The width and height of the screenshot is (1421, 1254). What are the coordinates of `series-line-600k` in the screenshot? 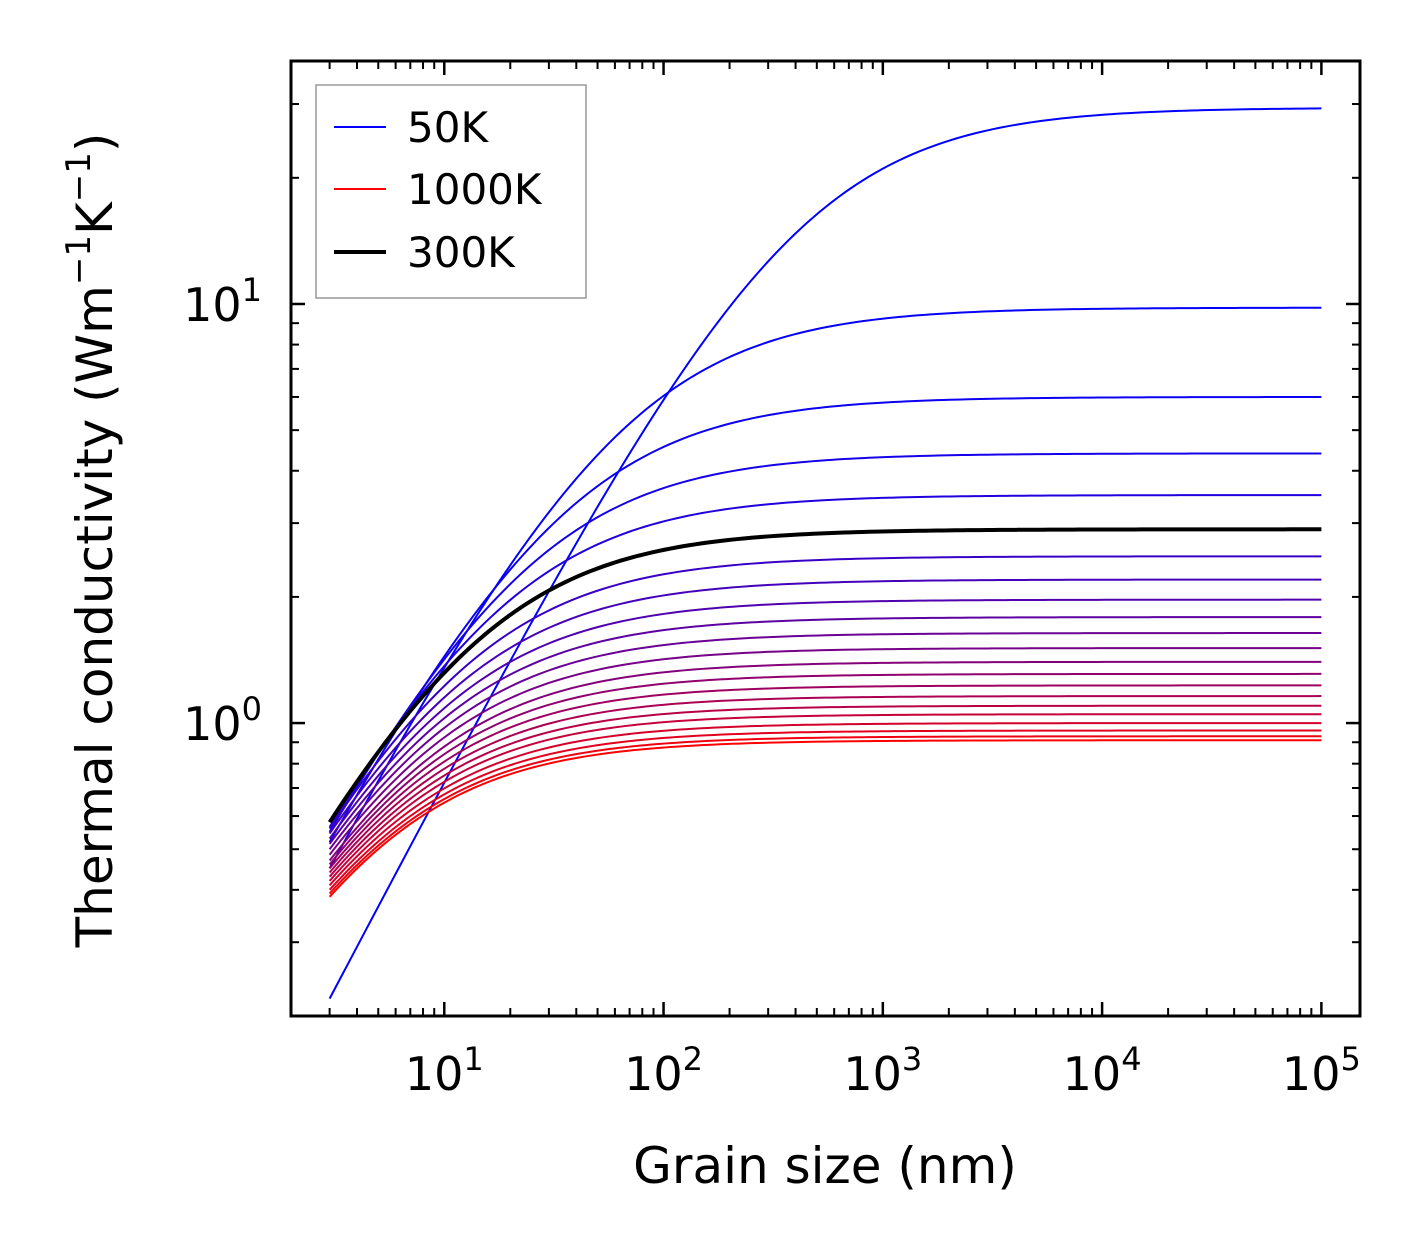 It's located at (825, 751).